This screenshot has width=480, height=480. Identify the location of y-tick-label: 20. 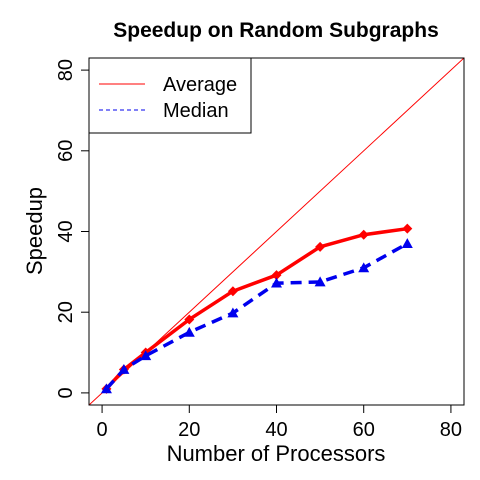
(66, 312).